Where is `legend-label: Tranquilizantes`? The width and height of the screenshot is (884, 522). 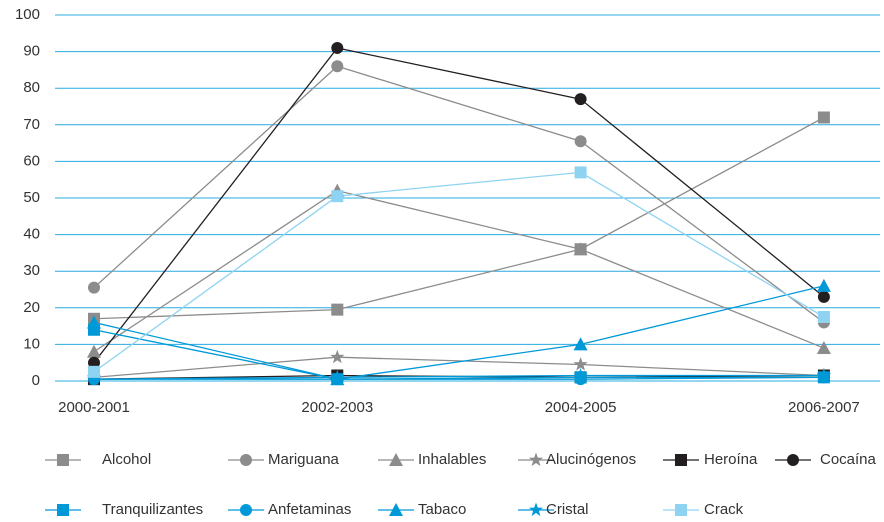
legend-label: Tranquilizantes is located at coordinates (152, 509).